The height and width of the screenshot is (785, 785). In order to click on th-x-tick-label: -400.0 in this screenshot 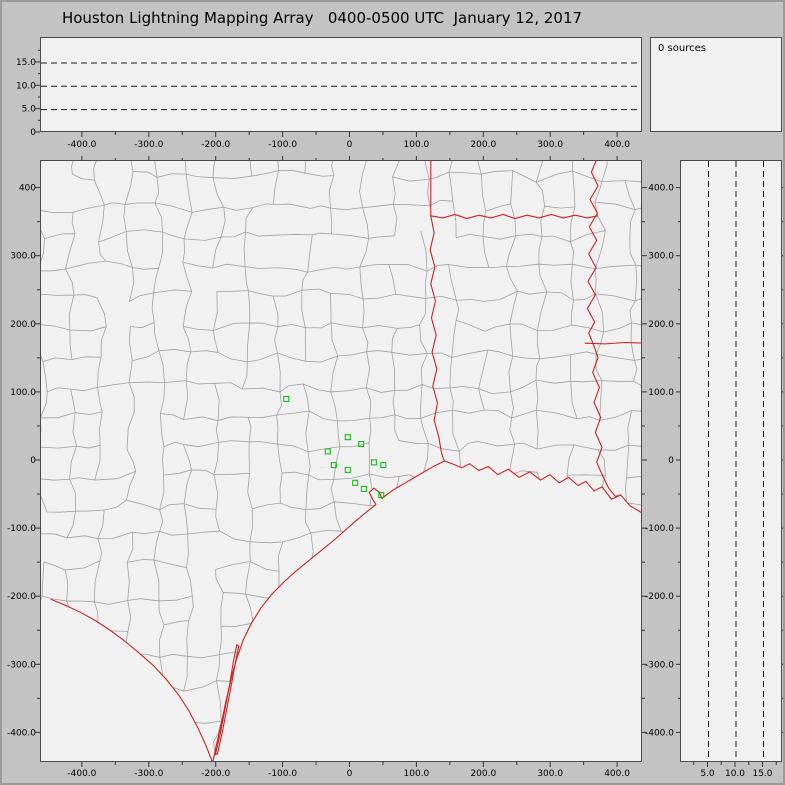, I will do `click(81, 145)`.